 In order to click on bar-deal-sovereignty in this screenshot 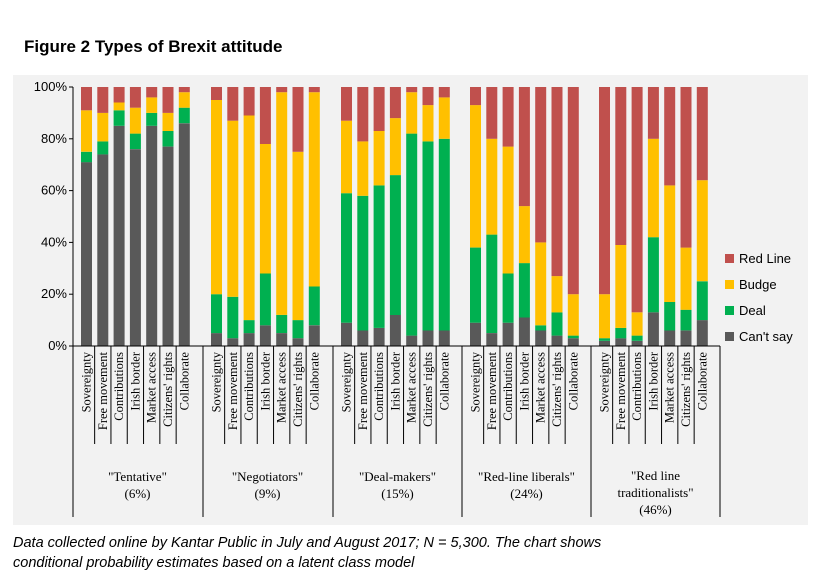, I will do `click(346, 258)`.